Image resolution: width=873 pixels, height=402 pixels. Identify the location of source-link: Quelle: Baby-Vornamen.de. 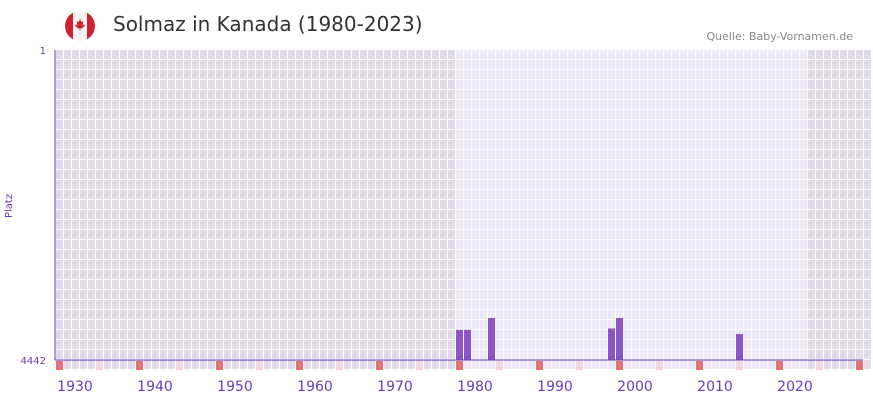
(779, 36).